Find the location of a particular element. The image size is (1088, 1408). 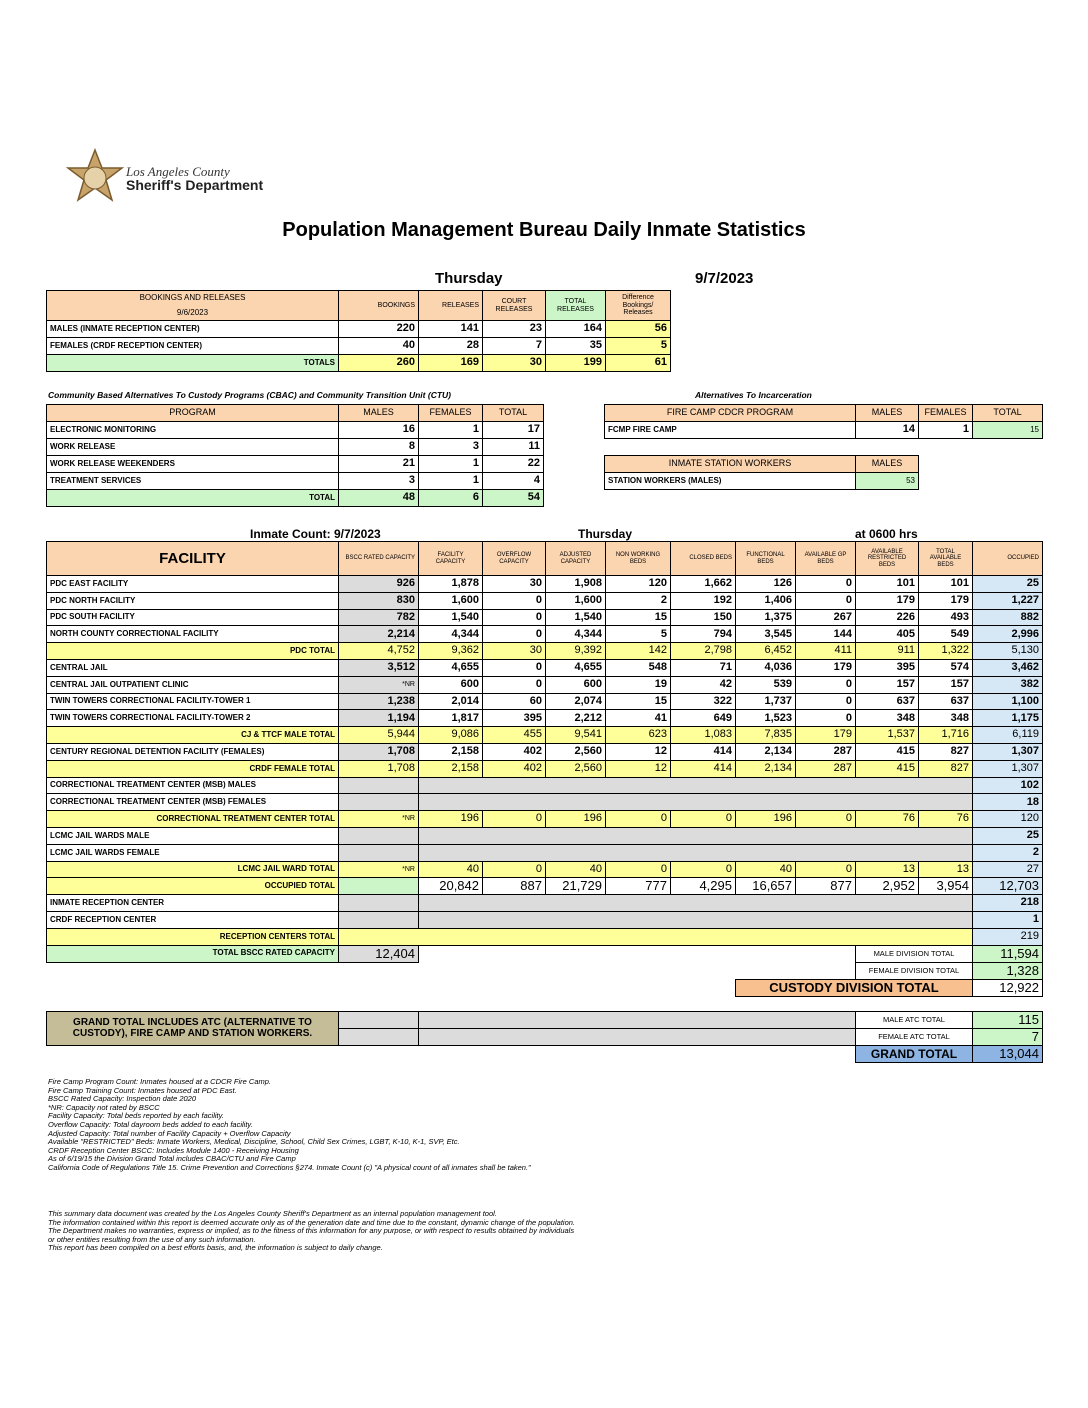

column-header: CLOSED BEDS is located at coordinates (703, 558).